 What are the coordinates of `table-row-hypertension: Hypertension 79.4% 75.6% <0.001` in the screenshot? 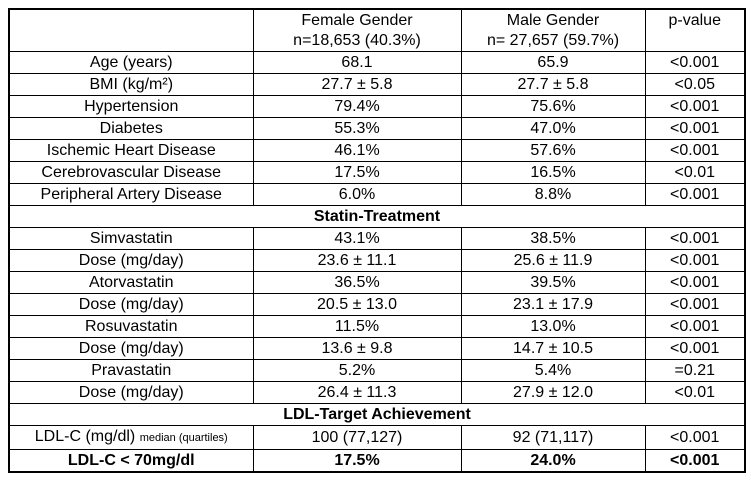 It's located at (377, 106).